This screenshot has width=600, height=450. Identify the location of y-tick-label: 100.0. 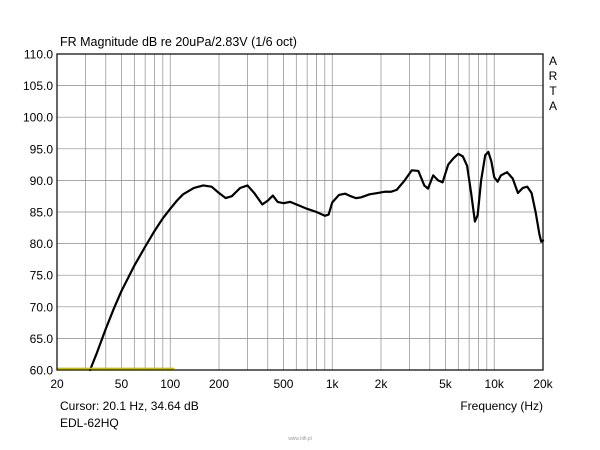
(38, 118).